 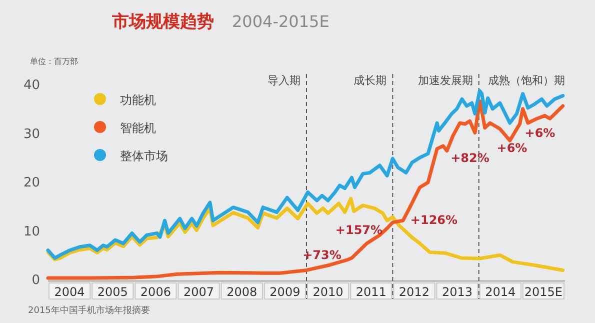 I want to click on y-axis-title: 单位：百万部, so click(x=54, y=61).